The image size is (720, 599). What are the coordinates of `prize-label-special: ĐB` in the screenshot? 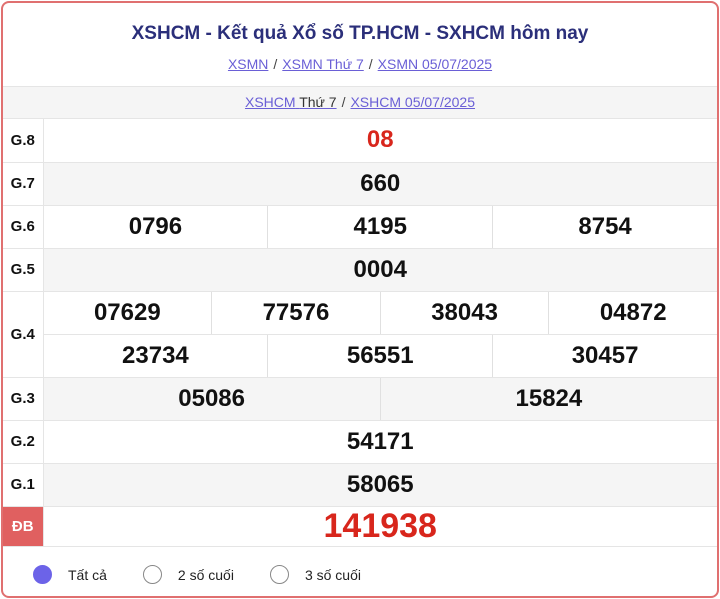 It's located at (23, 526).